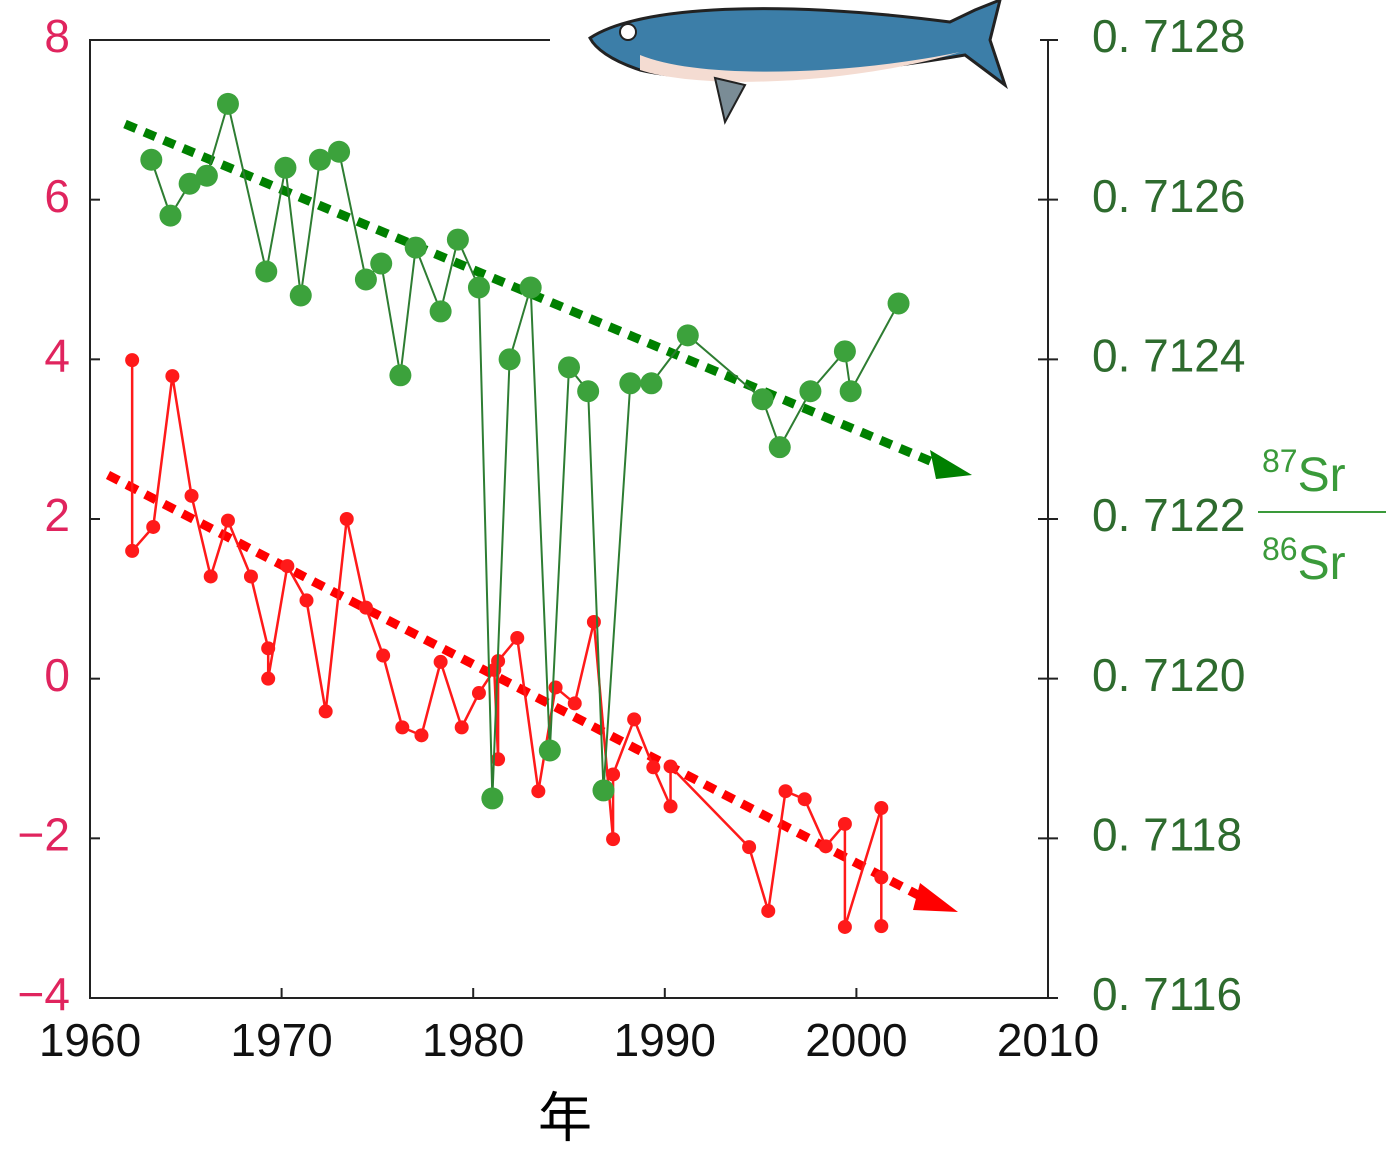  Describe the element at coordinates (1280, 461) in the screenshot. I see `isotope-mass: 87` at that location.